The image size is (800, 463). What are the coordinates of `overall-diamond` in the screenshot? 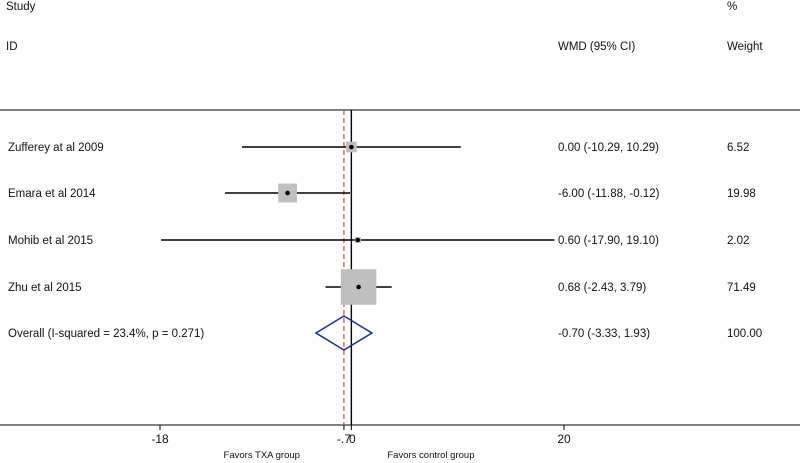 It's located at (344, 333).